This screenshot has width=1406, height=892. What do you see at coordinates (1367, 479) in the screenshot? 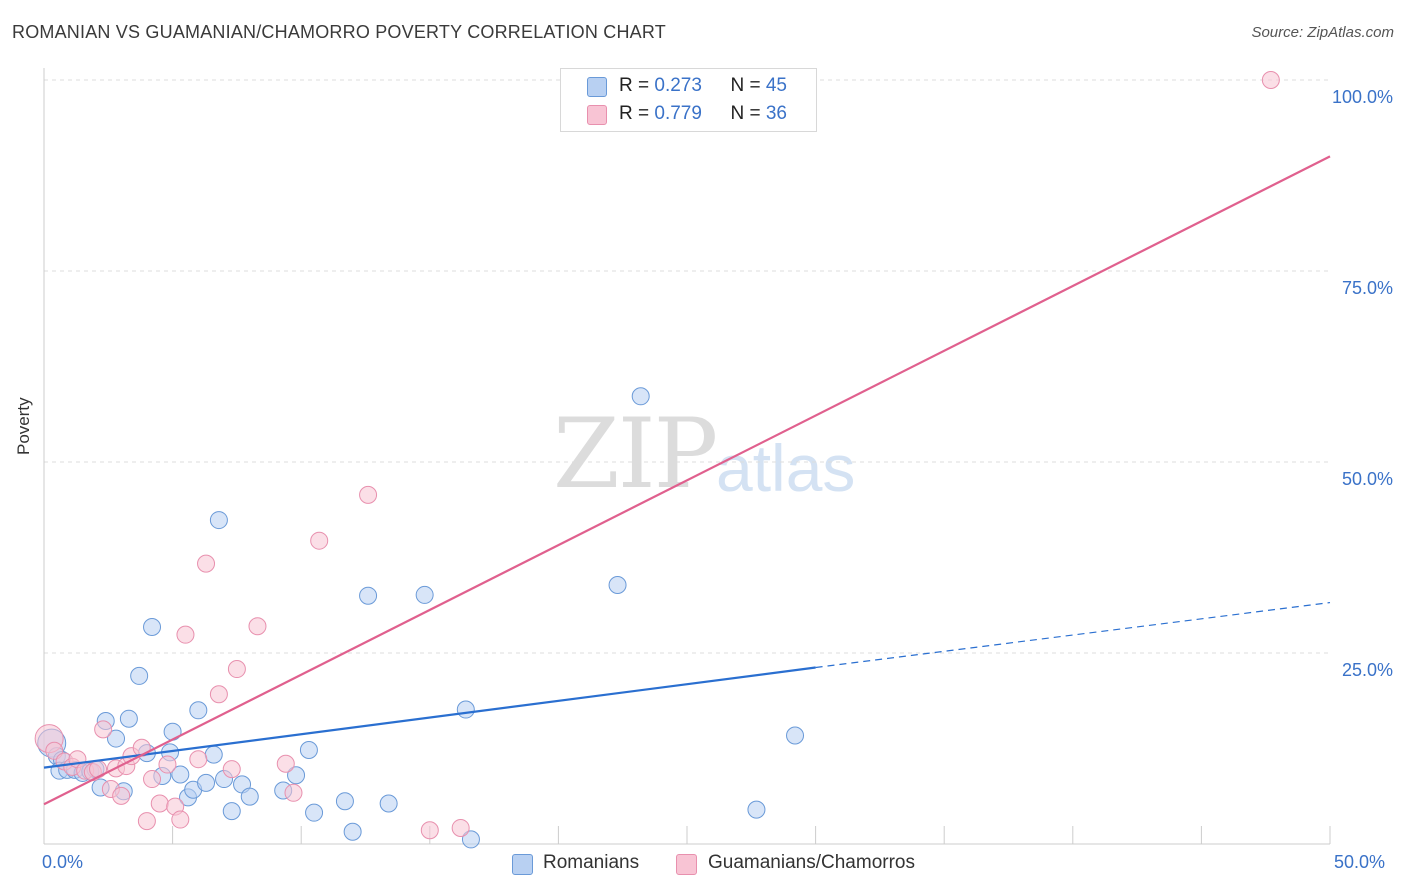
I see `y-tick-label-50: 50.0%` at bounding box center [1367, 479].